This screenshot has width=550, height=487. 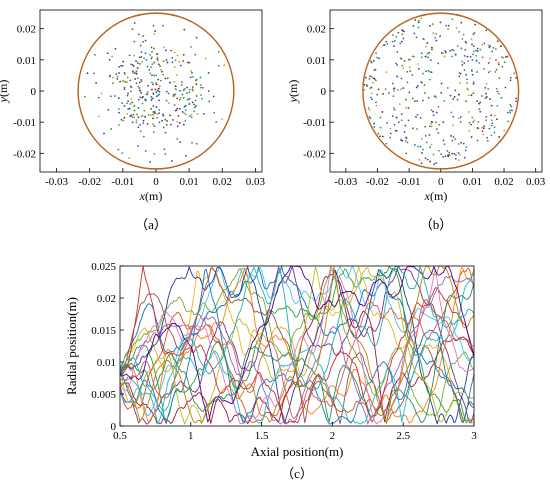 What do you see at coordinates (503, 182) in the screenshot?
I see `pb-x-tick-label: 0.02` at bounding box center [503, 182].